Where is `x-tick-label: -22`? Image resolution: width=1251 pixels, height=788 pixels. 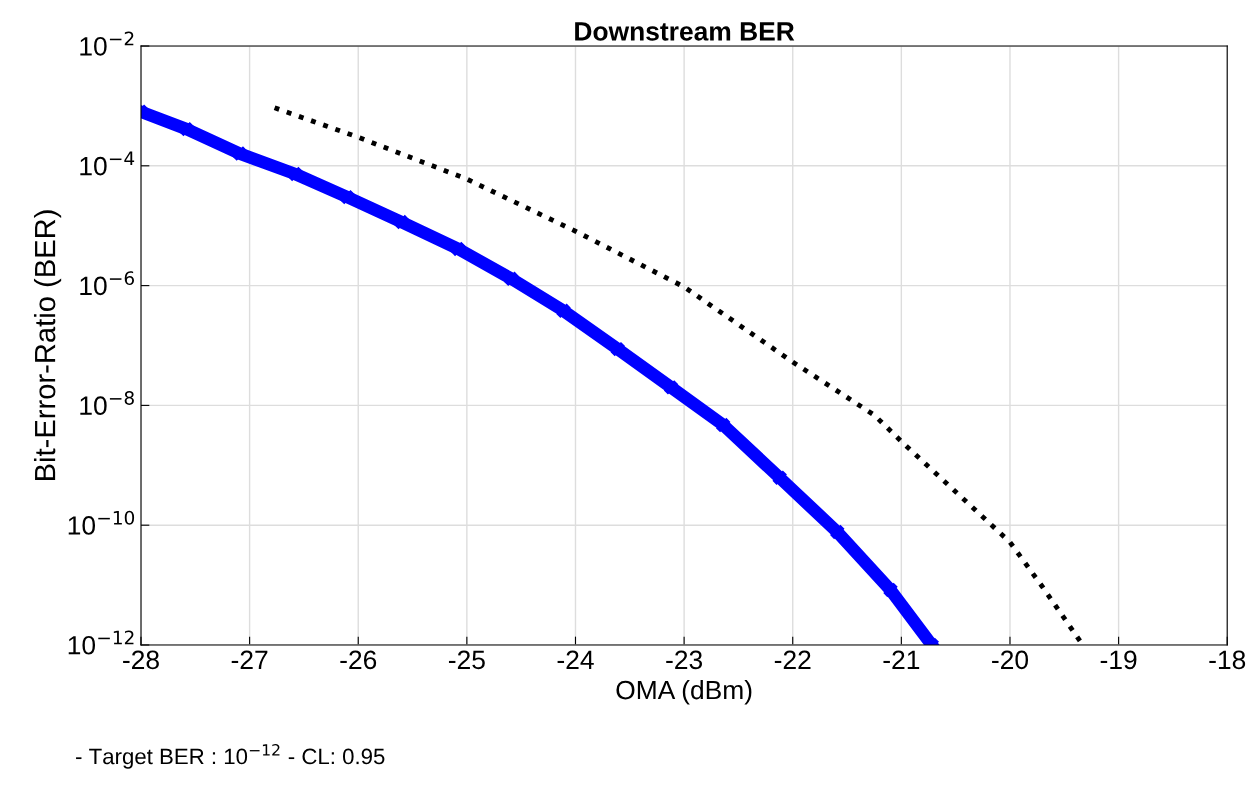 x-tick-label: -22 is located at coordinates (792, 659).